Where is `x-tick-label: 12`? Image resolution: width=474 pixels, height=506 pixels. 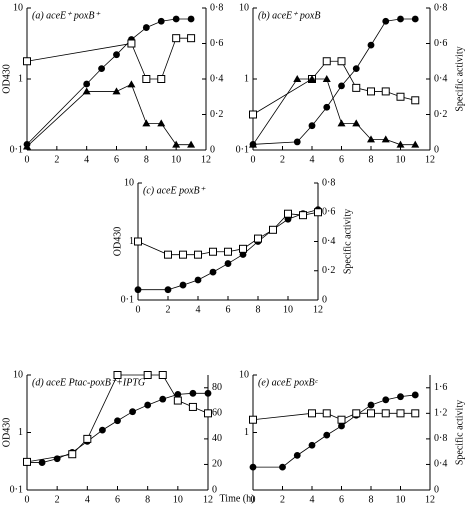
x-tick-label: 12 is located at coordinates (430, 499).